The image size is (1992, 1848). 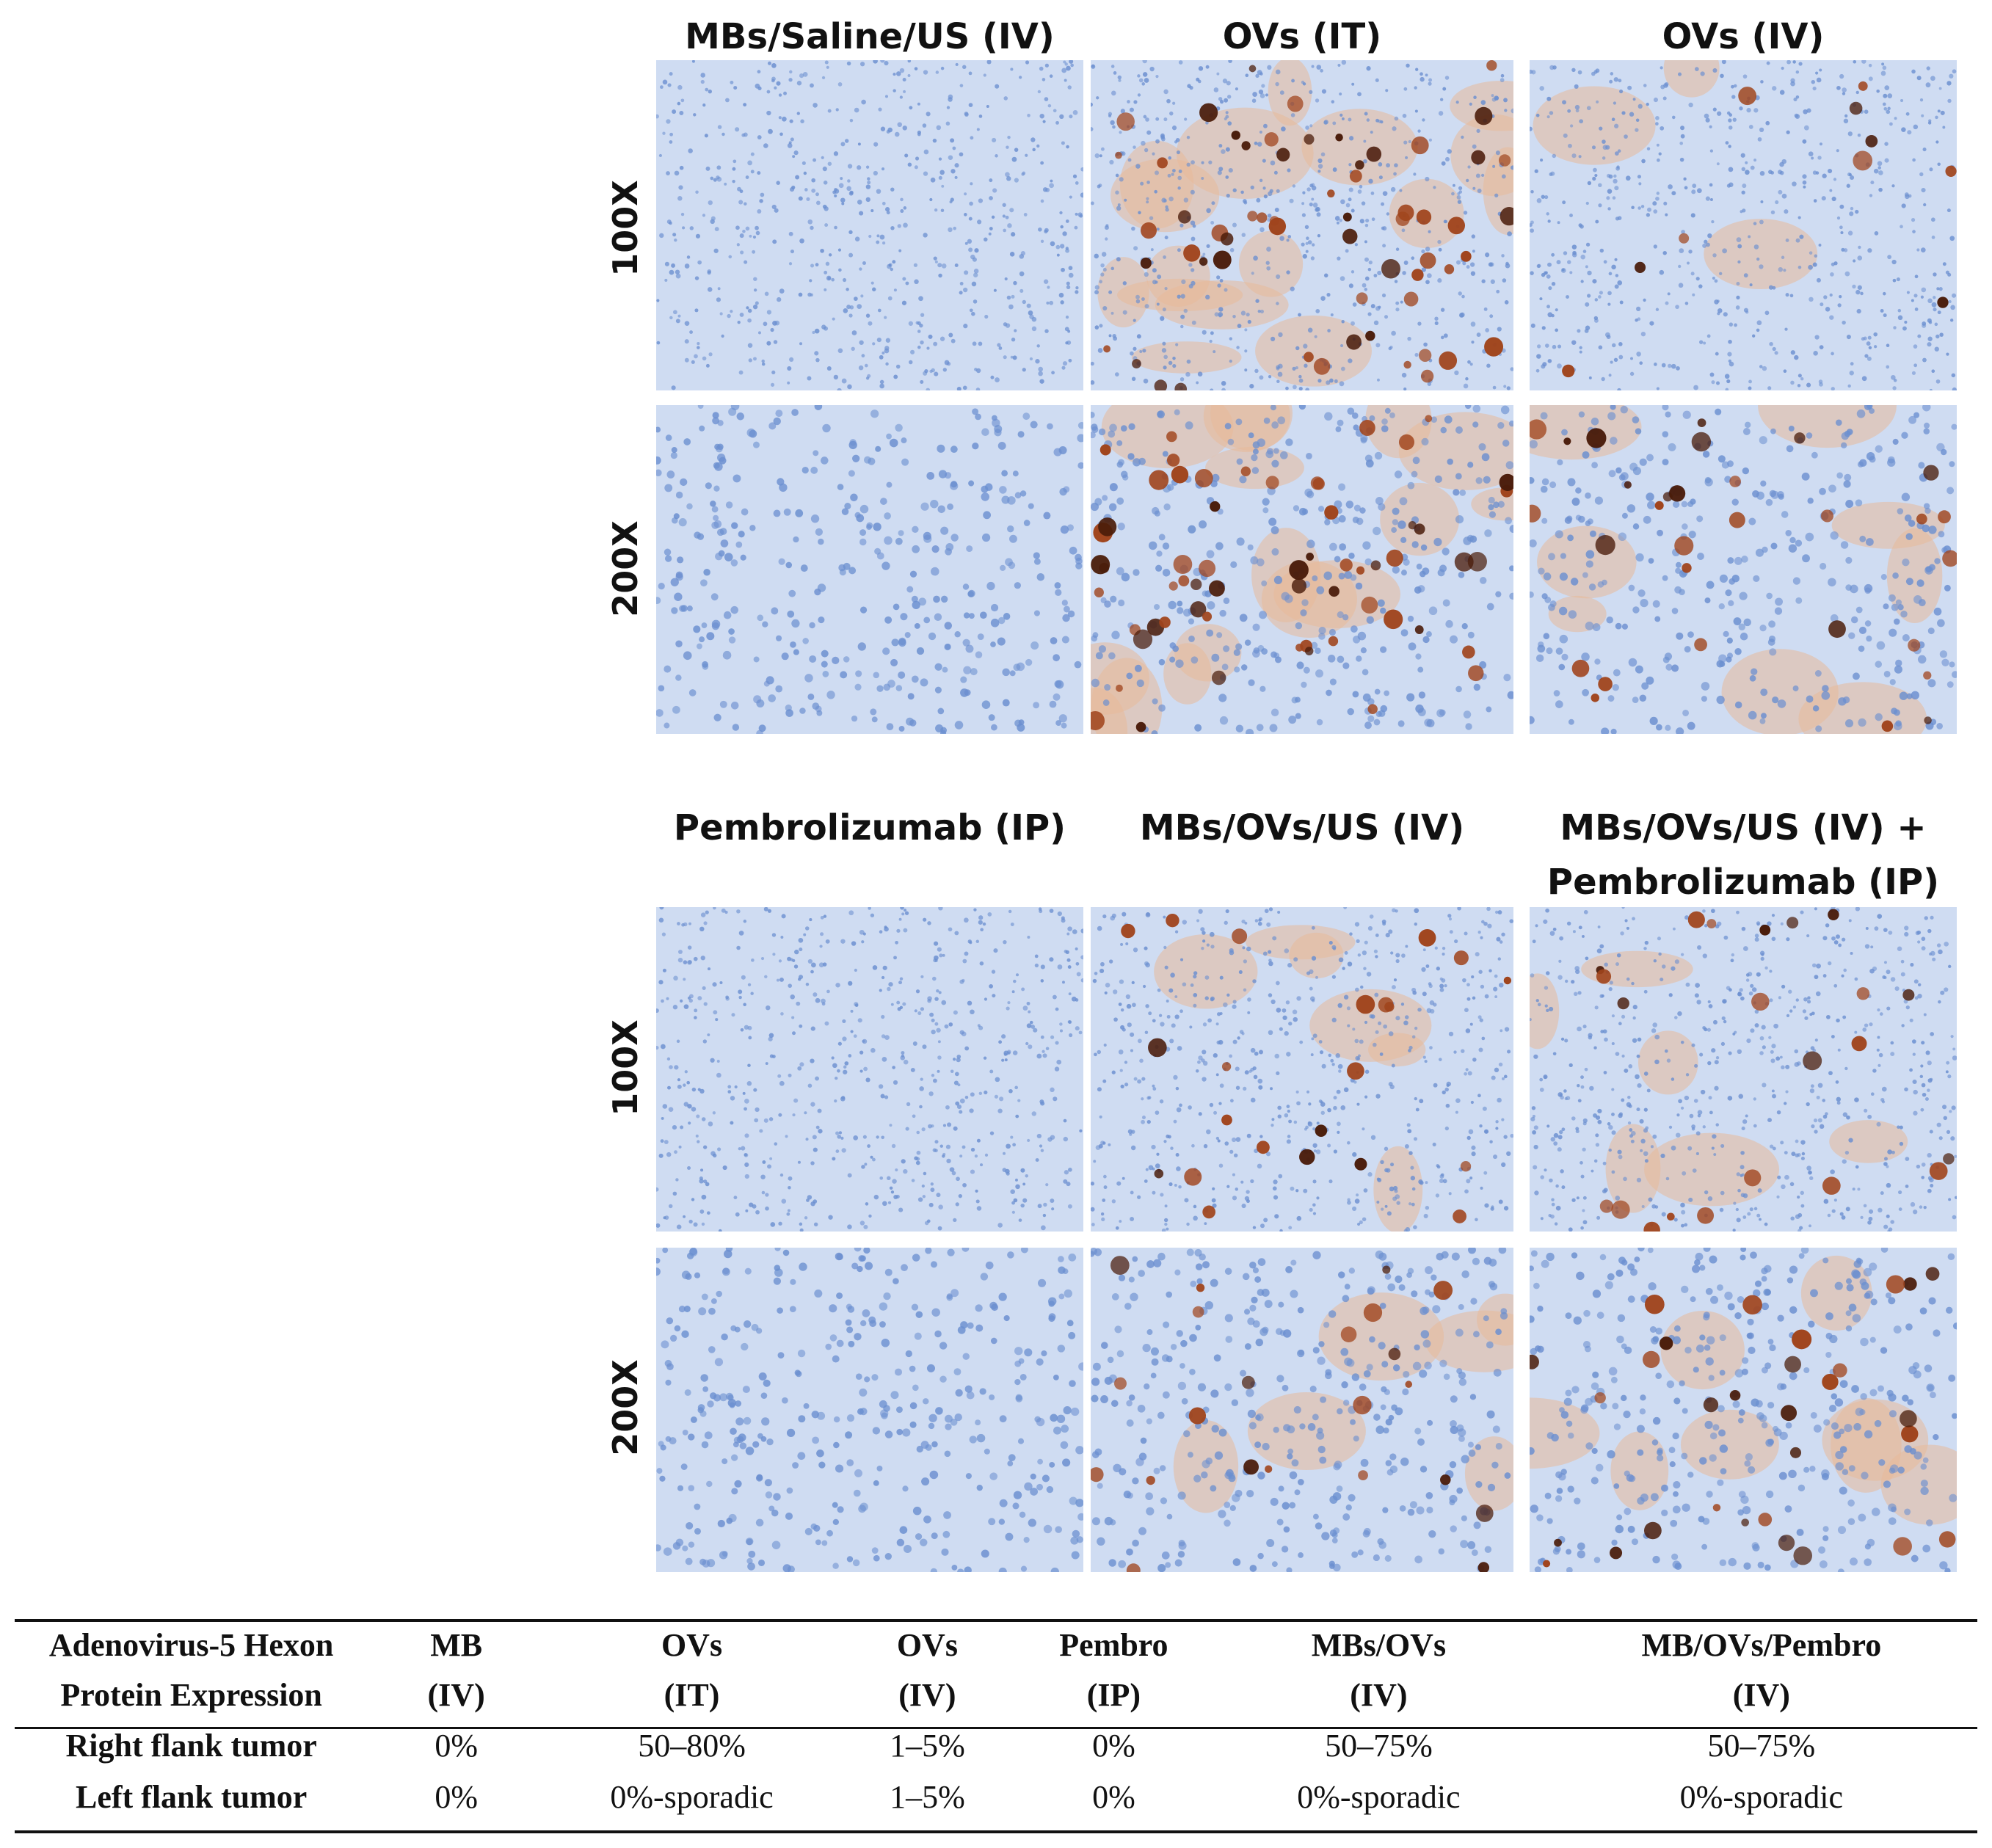 What do you see at coordinates (1743, 225) in the screenshot?
I see `micrograph-ovs-iv-100x` at bounding box center [1743, 225].